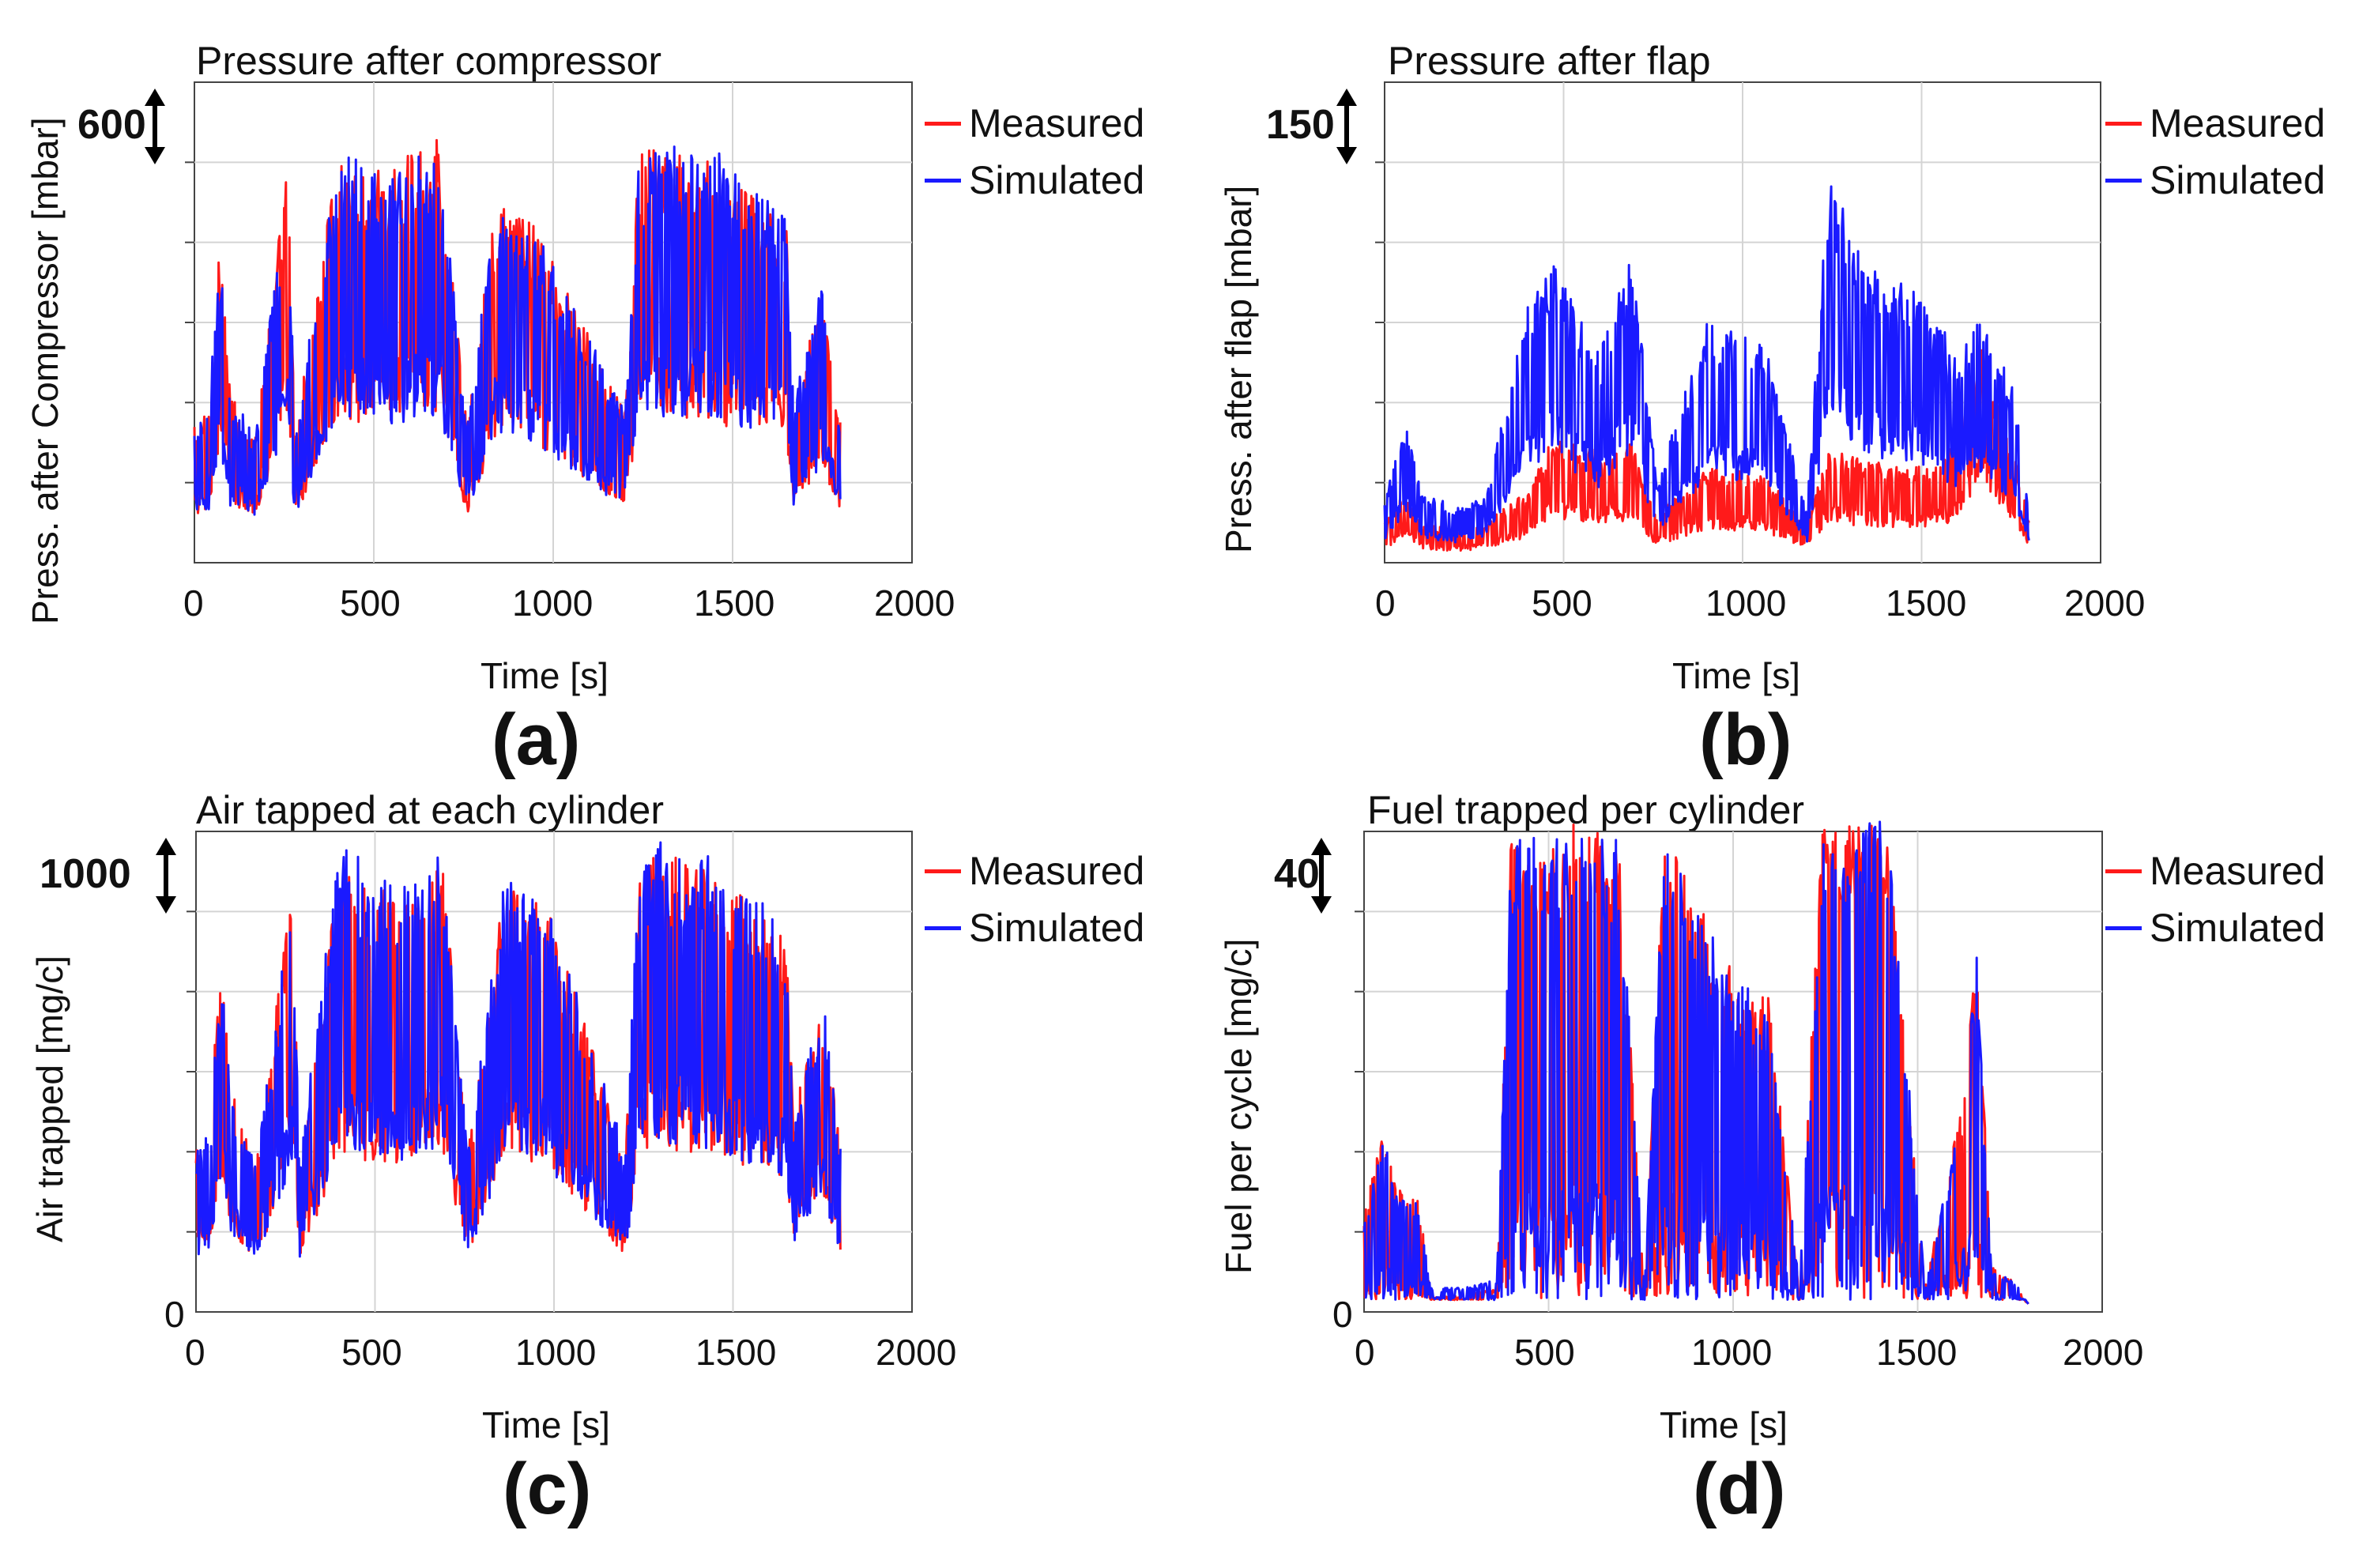 The image size is (2378, 1568). What do you see at coordinates (1300, 125) in the screenshot?
I see `y-annotation: 150` at bounding box center [1300, 125].